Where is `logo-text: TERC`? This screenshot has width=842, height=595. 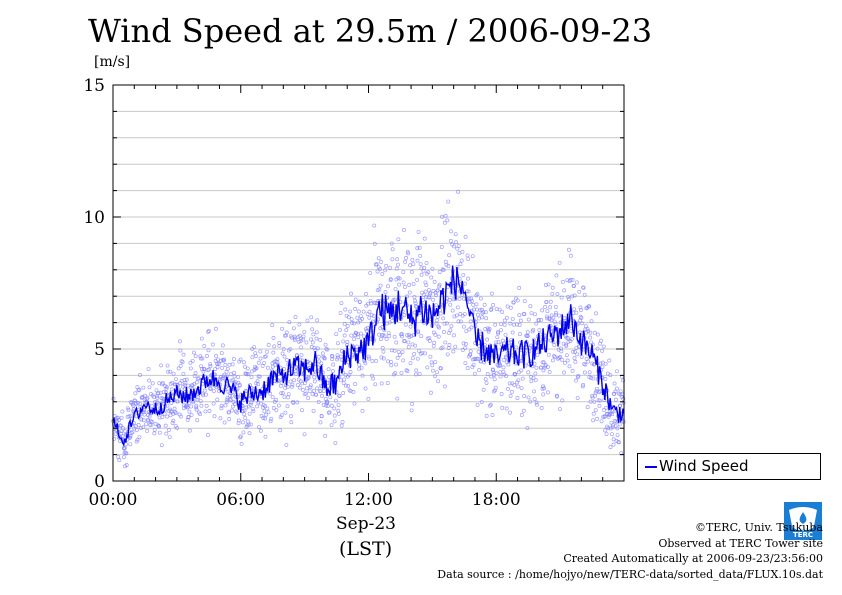
logo-text: TERC is located at coordinates (803, 535).